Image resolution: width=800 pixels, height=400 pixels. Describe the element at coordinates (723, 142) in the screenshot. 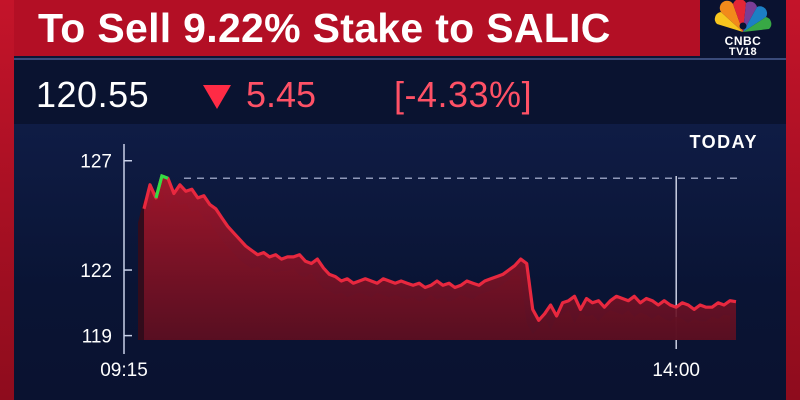

I see `period-label: TODAY` at that location.